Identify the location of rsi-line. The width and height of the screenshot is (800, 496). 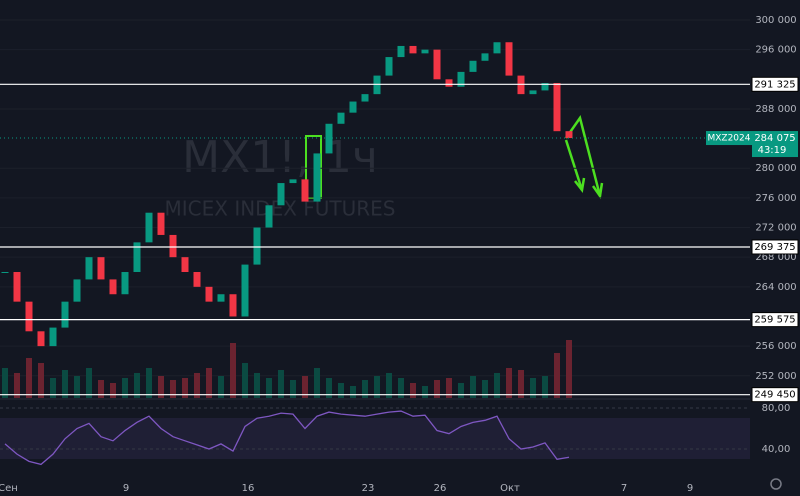
(287, 438).